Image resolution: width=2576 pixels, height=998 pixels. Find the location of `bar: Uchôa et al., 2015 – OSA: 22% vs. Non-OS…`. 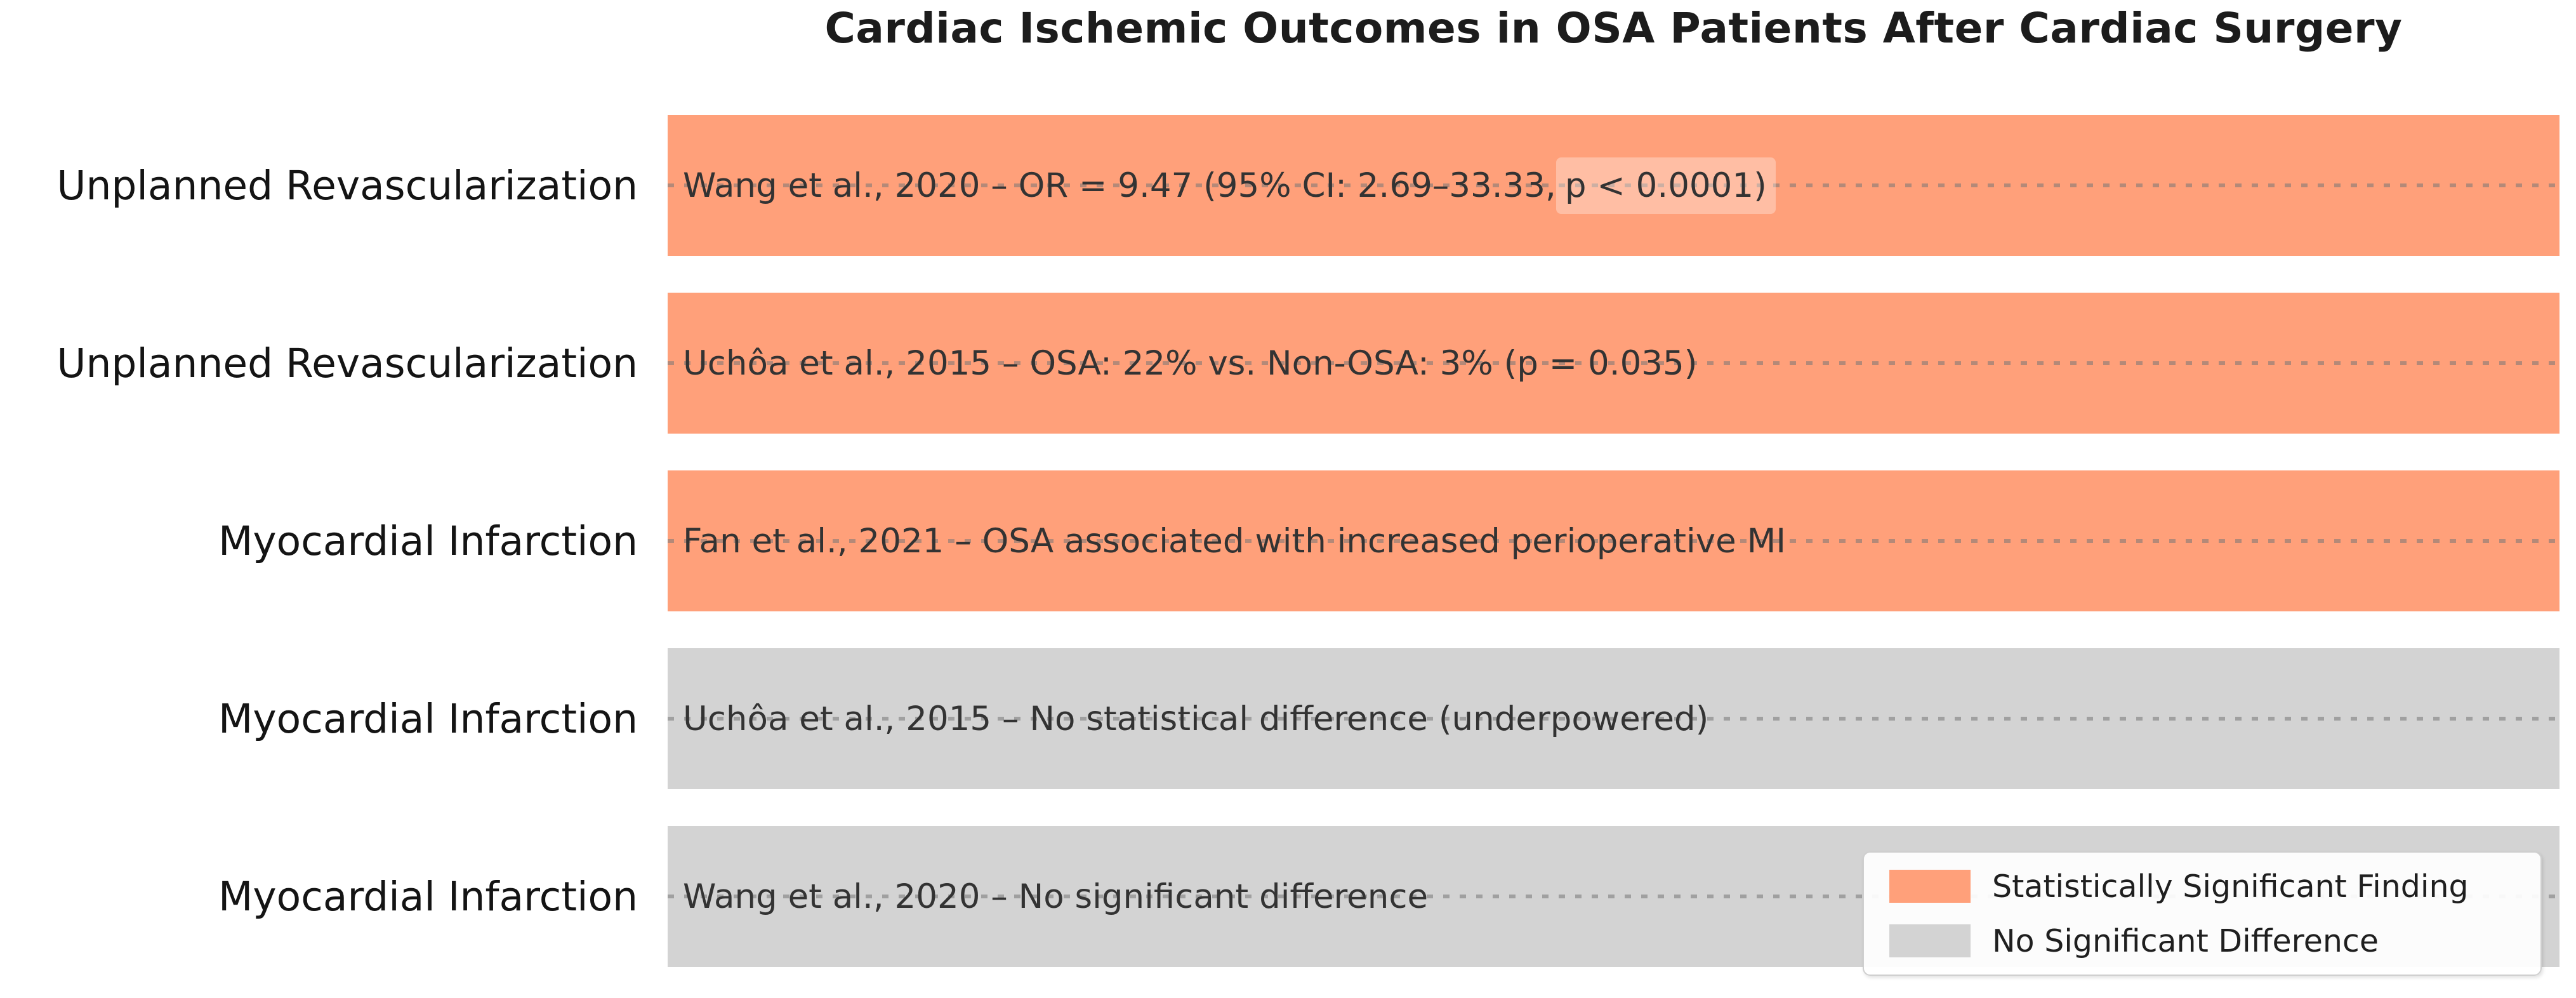

bar: Uchôa et al., 2015 – OSA: 22% vs. Non-OS… is located at coordinates (1614, 363).